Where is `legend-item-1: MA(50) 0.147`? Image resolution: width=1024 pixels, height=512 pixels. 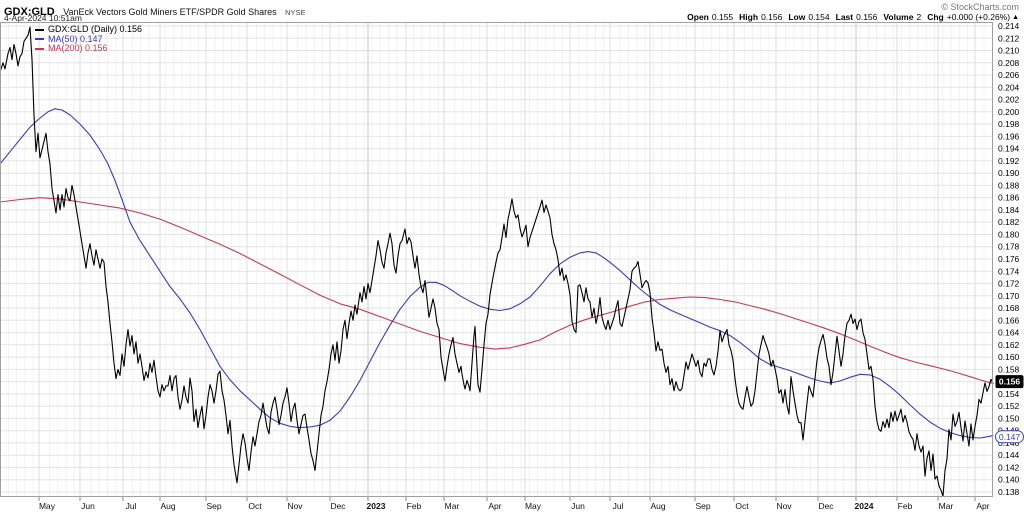
legend-item-1: MA(50) 0.147 is located at coordinates (88, 39).